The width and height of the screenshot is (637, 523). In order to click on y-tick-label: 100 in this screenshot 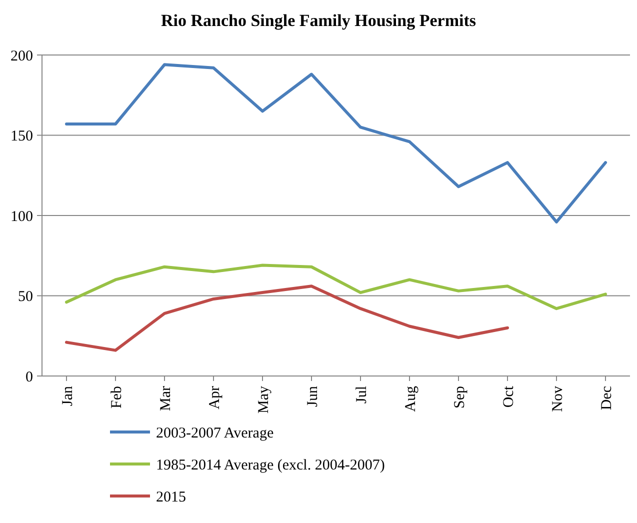, I will do `click(21, 216)`.